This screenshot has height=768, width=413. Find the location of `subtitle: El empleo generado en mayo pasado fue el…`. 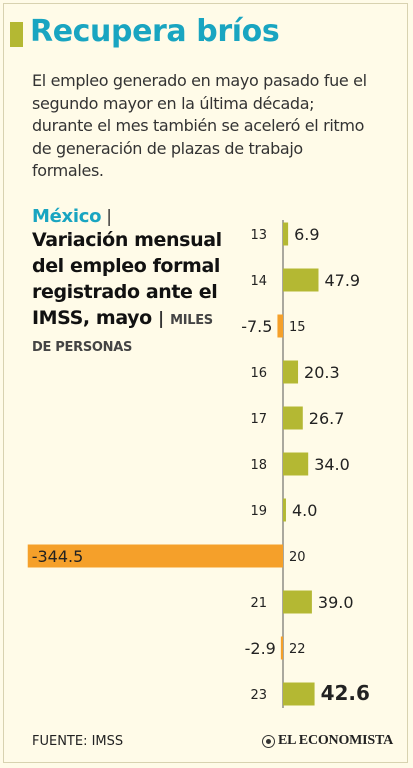

subtitle: El empleo generado en mayo pasado fue el… is located at coordinates (199, 125).